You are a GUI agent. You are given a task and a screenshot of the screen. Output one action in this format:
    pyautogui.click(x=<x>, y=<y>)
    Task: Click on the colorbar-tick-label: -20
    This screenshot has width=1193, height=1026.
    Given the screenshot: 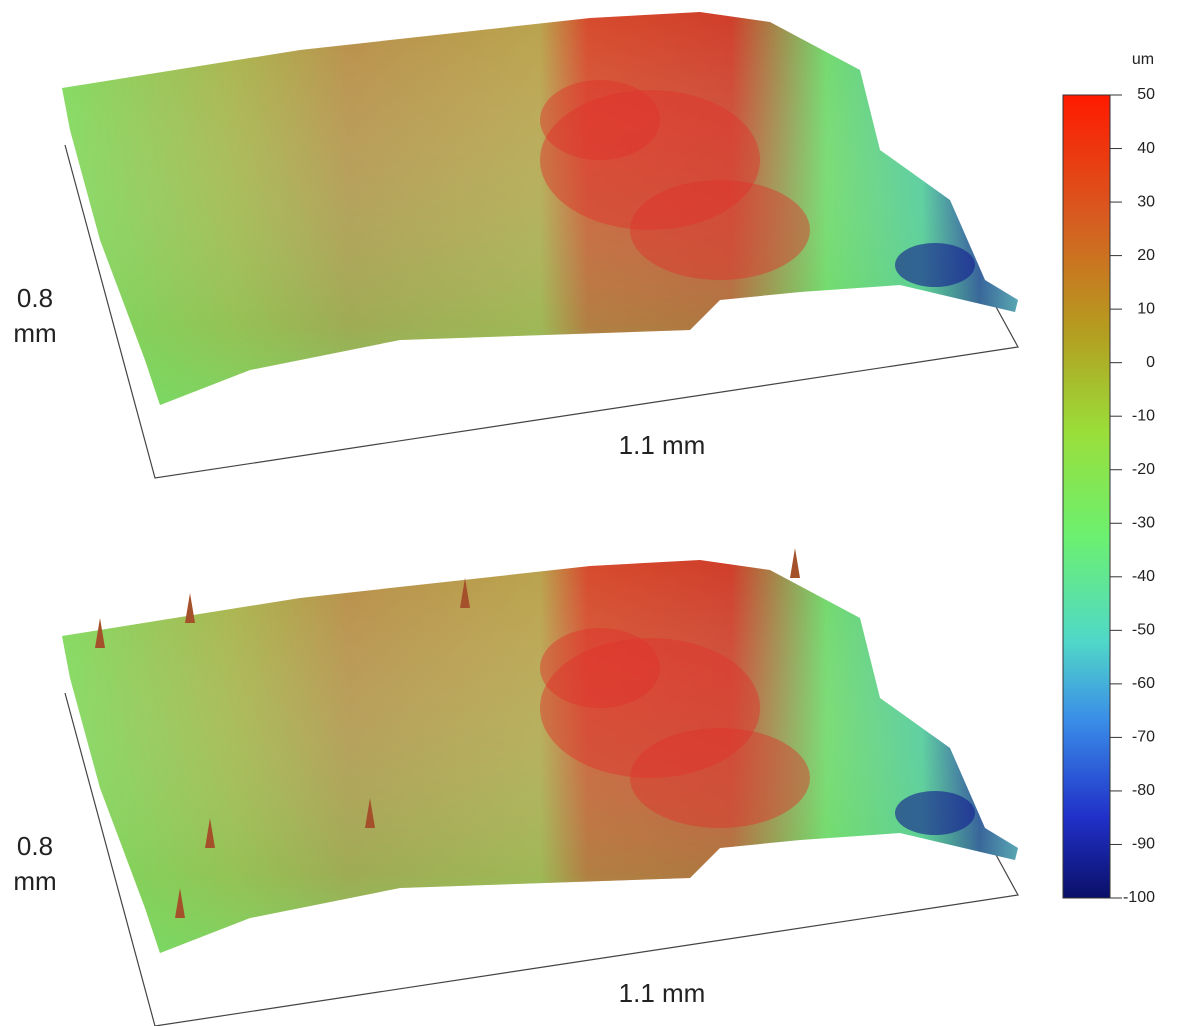 What is the action you would take?
    pyautogui.click(x=1143, y=469)
    